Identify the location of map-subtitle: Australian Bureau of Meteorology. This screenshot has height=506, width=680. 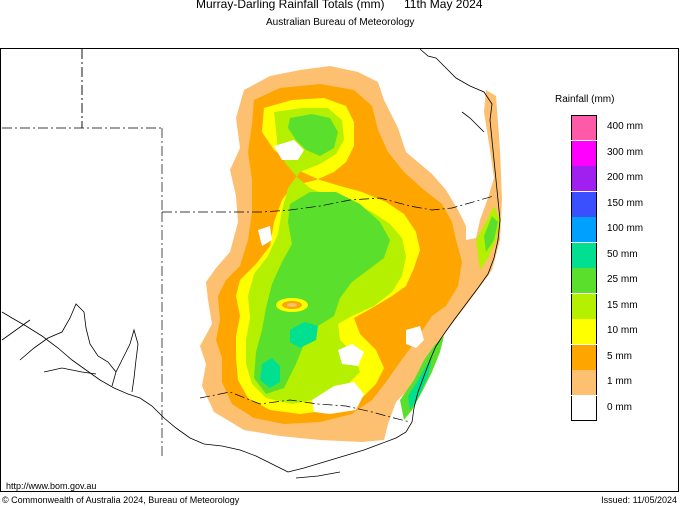
(340, 22).